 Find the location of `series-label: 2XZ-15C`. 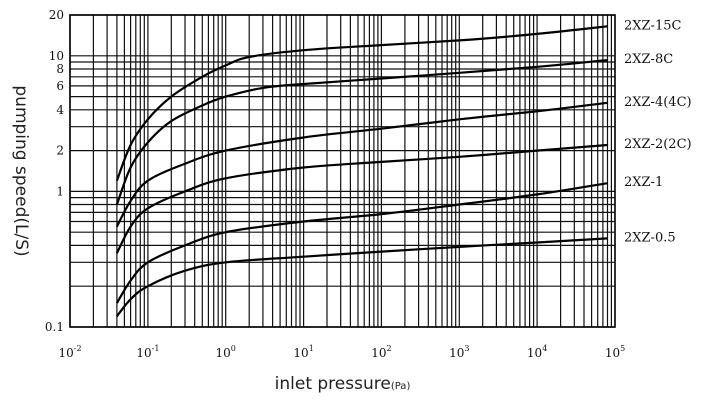

series-label: 2XZ-15C is located at coordinates (652, 25).